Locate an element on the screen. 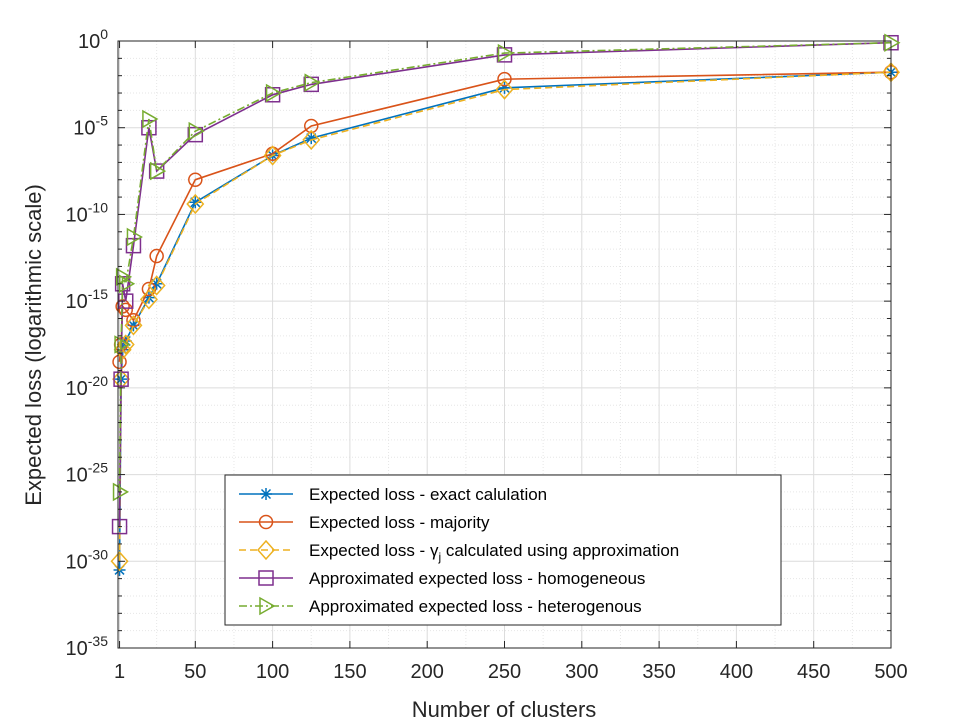 The width and height of the screenshot is (972, 728). y-tick-label: 10⁻¹⁵ is located at coordinates (87, 299).